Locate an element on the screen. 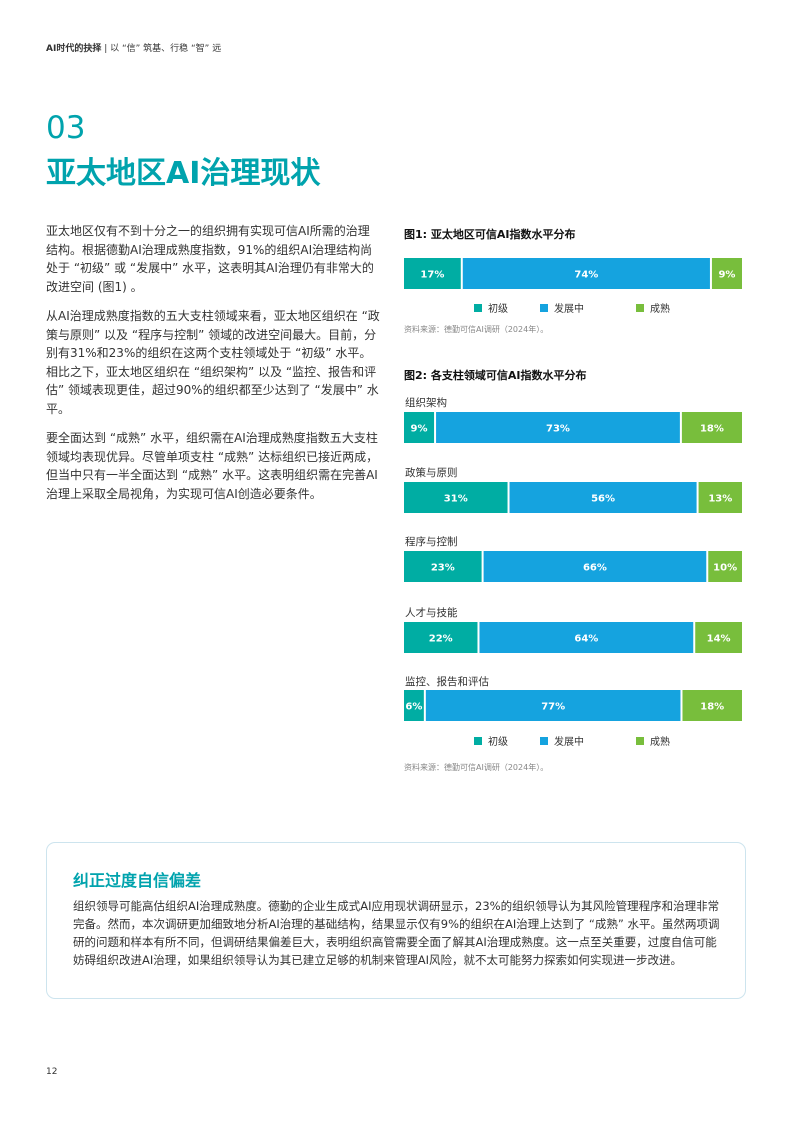 The width and height of the screenshot is (793, 1121). pillar-label: 人才与技能 is located at coordinates (431, 613).